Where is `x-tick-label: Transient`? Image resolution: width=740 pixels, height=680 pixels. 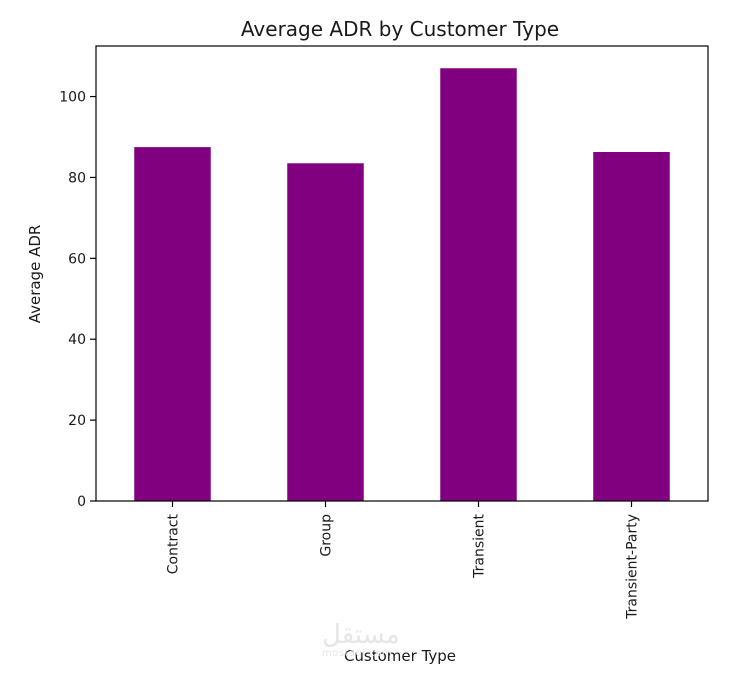 x-tick-label: Transient is located at coordinates (480, 546).